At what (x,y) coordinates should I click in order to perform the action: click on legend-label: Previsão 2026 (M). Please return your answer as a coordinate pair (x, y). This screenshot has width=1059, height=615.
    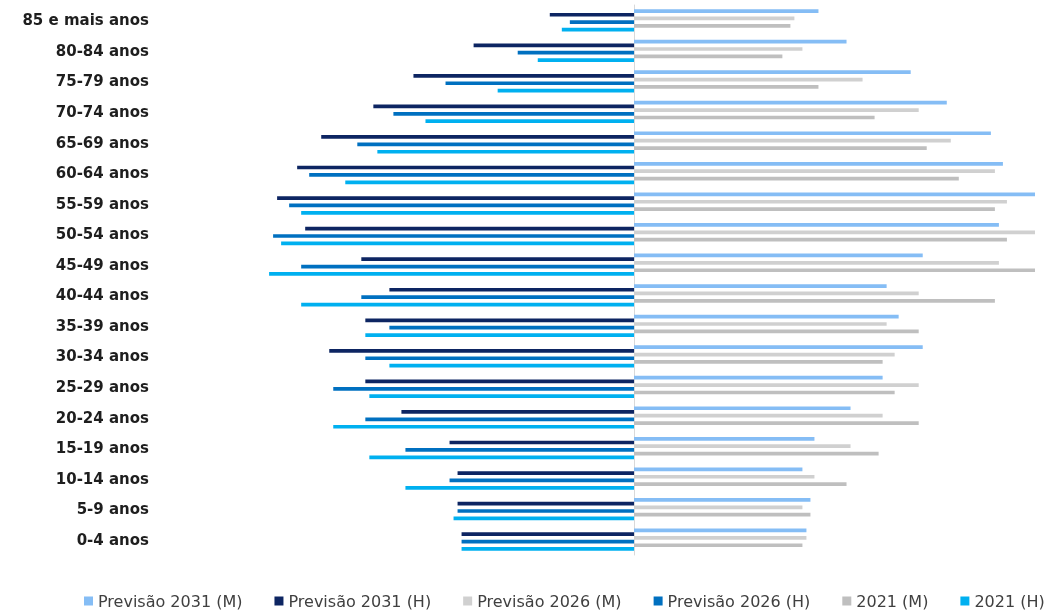
    Looking at the image, I should click on (549, 601).